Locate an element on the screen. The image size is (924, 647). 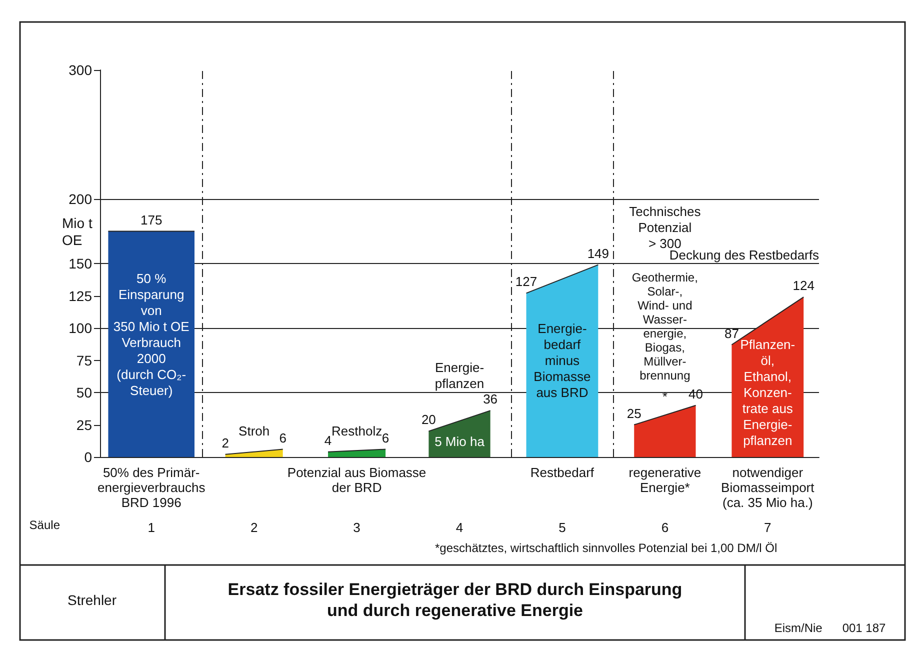
y-tick-label: 150 is located at coordinates (80, 264).